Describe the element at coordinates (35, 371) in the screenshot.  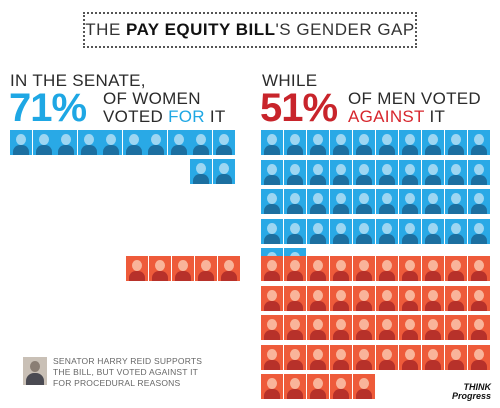
I see `harry-reid-photo` at that location.